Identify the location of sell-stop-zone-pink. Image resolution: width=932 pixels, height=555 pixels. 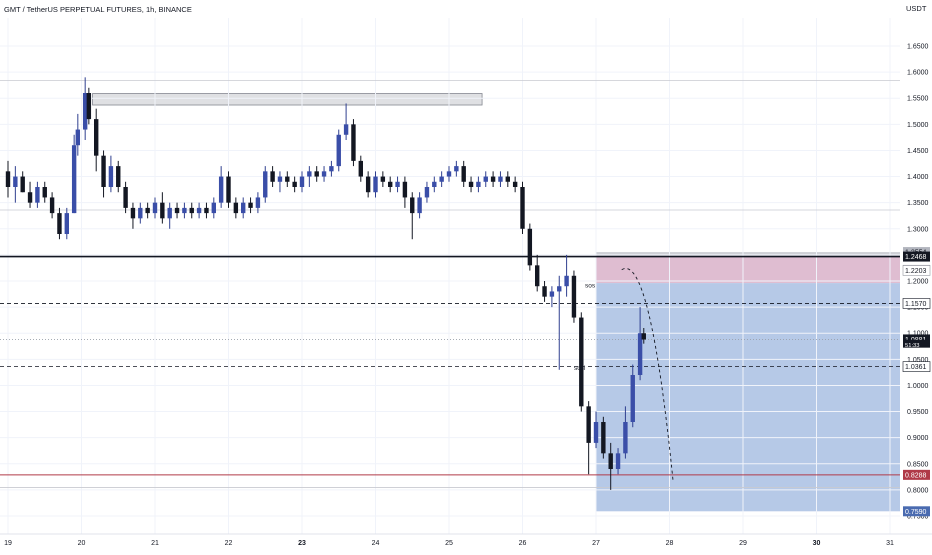
(748, 270).